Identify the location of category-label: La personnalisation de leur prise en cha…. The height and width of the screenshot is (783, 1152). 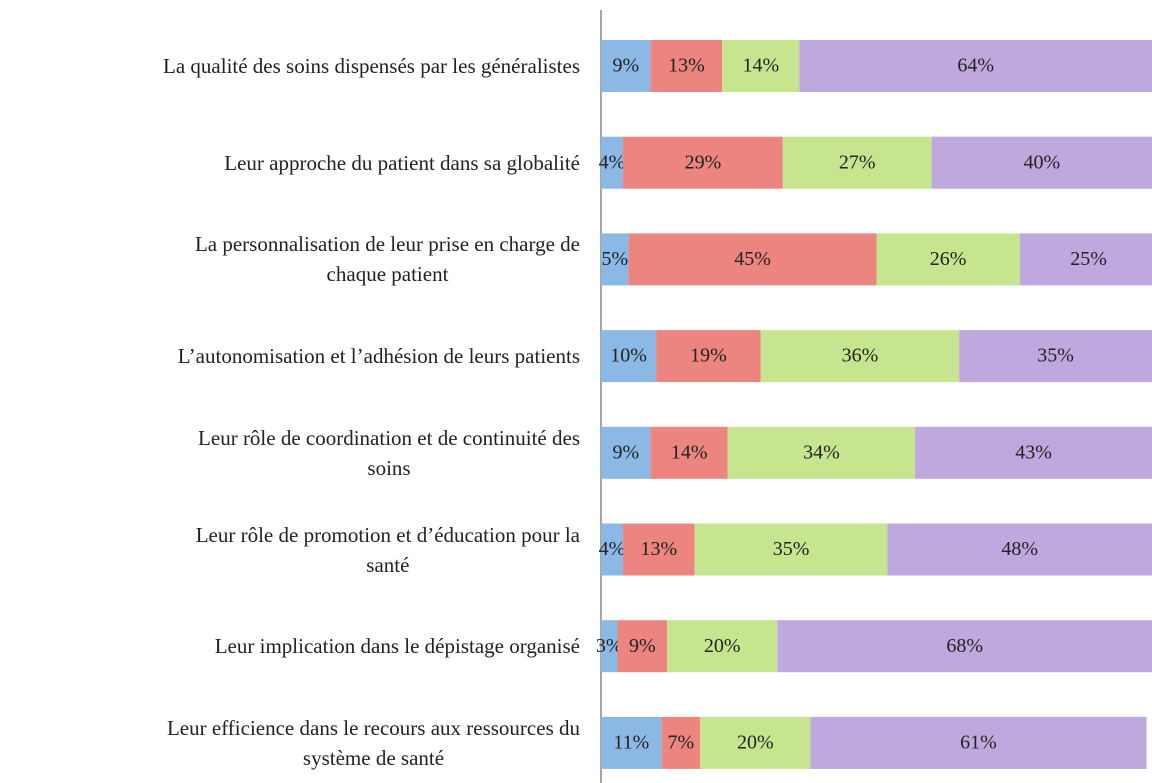
(387, 259).